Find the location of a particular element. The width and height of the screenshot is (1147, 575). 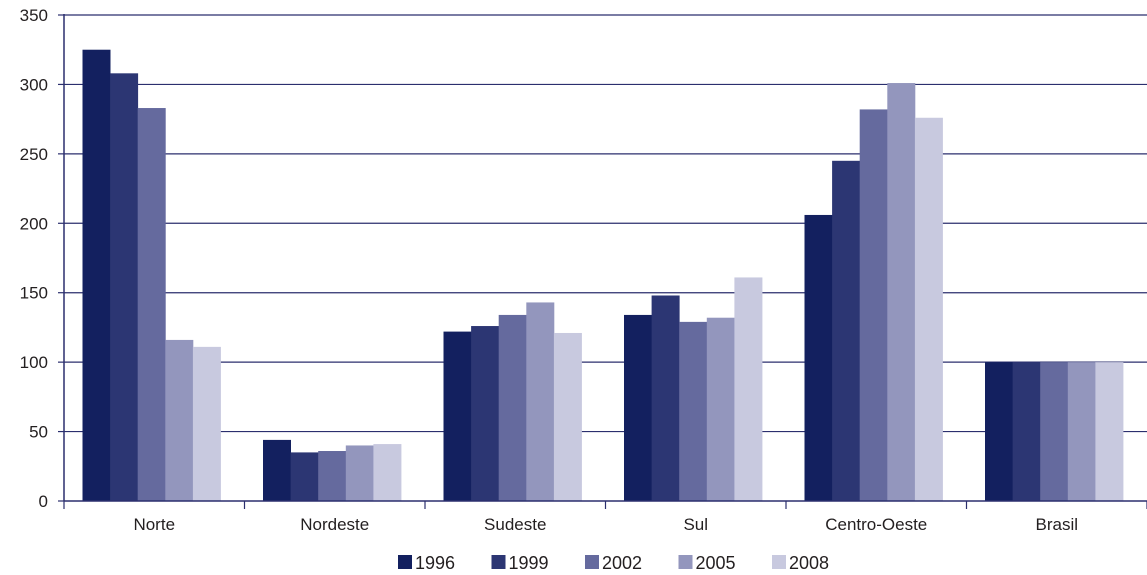

bar-brasil-2002 is located at coordinates (1054, 431).